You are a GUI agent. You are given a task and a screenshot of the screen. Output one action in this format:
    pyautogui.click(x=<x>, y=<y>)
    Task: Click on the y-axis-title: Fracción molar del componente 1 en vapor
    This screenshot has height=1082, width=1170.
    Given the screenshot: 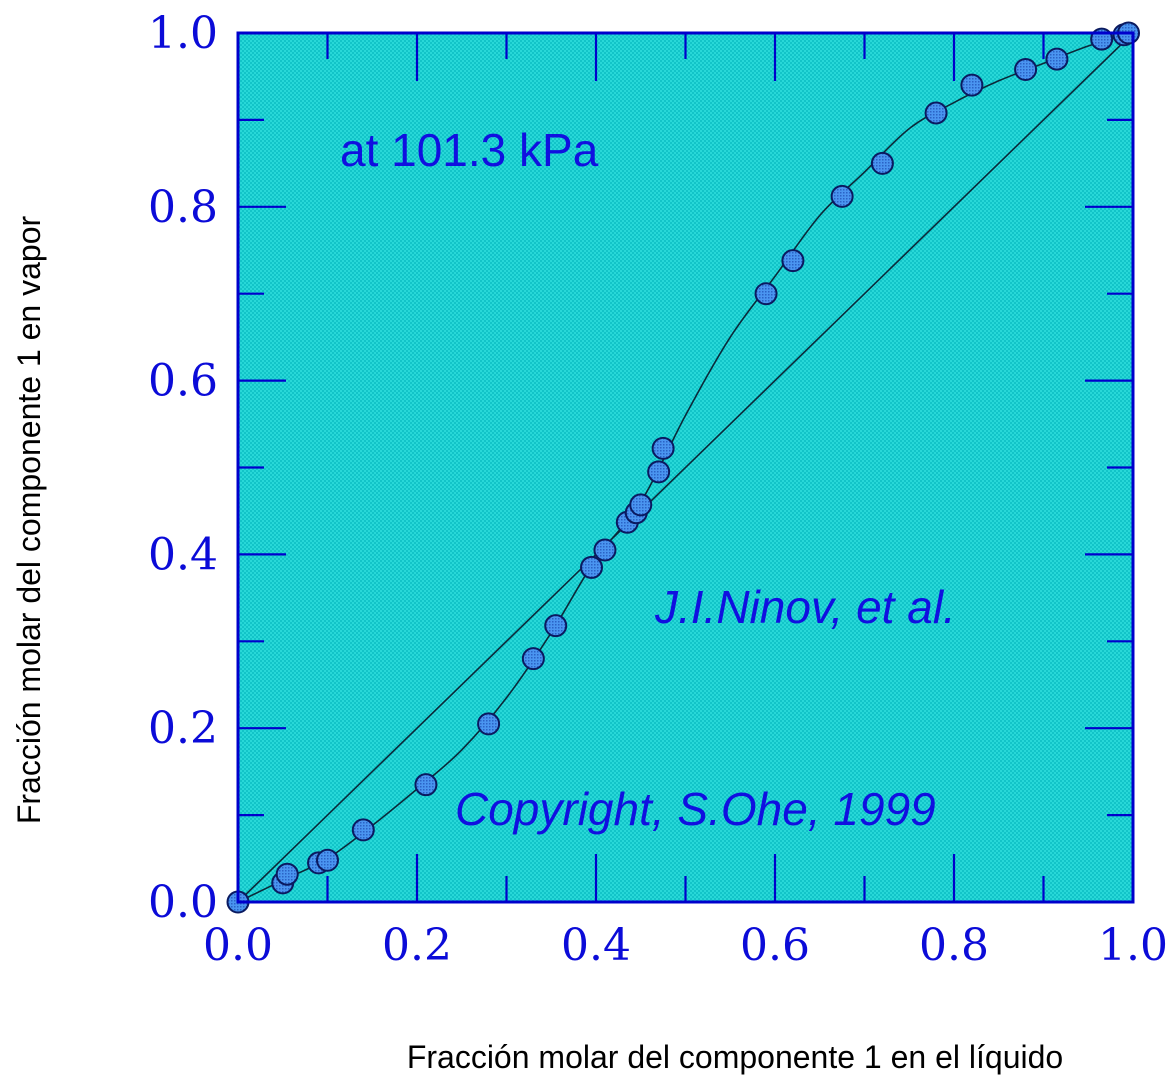 What is the action you would take?
    pyautogui.click(x=29, y=519)
    